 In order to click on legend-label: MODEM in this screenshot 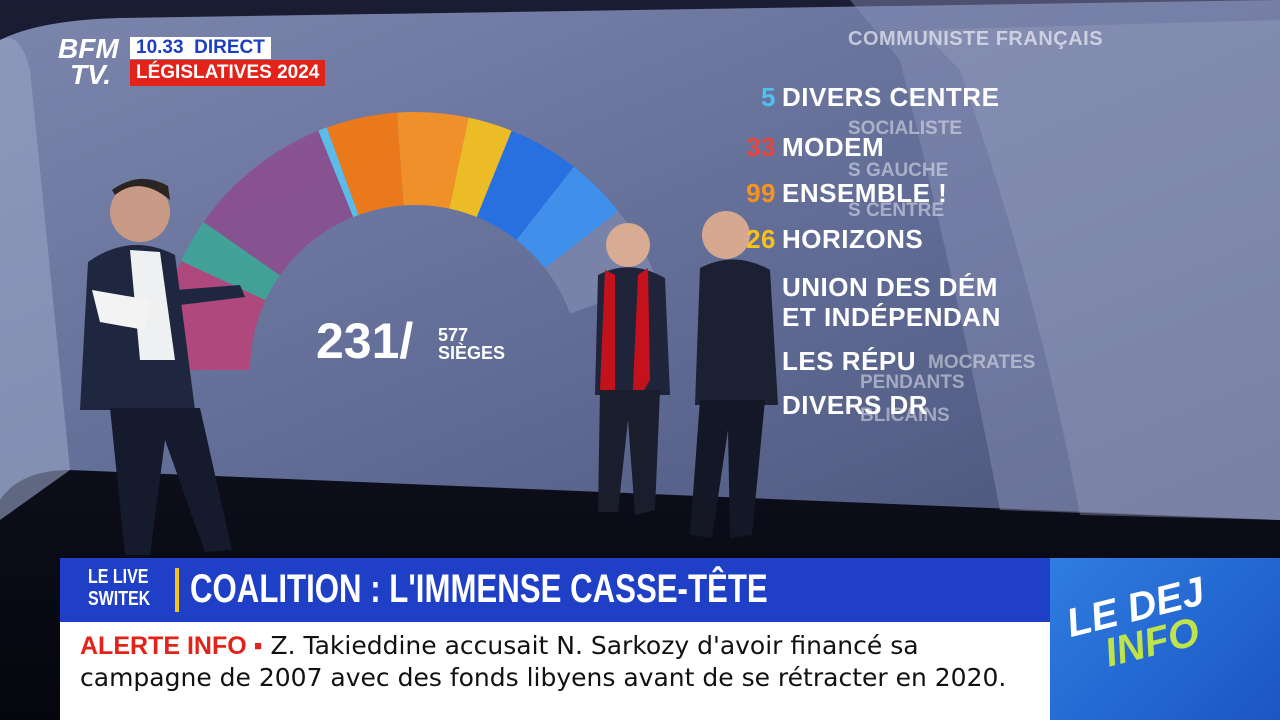, I will do `click(833, 147)`.